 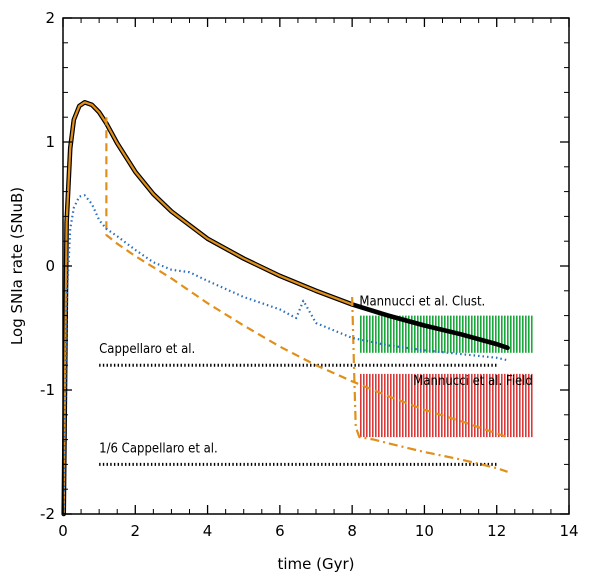 What do you see at coordinates (63, 531) in the screenshot?
I see `x-tick-label: 0` at bounding box center [63, 531].